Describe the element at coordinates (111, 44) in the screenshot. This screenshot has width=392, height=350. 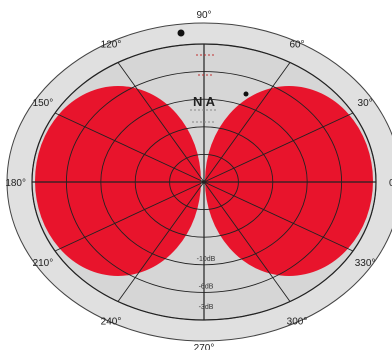
I see `angle-label-120: 120°` at that location.